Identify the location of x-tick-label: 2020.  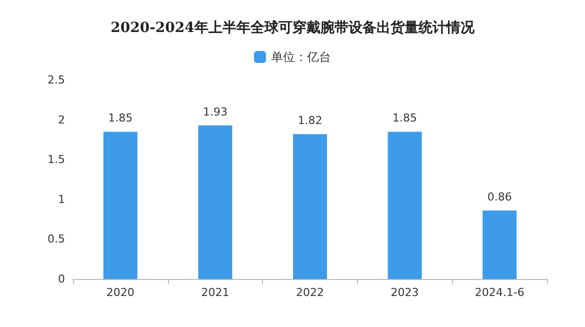
(120, 292).